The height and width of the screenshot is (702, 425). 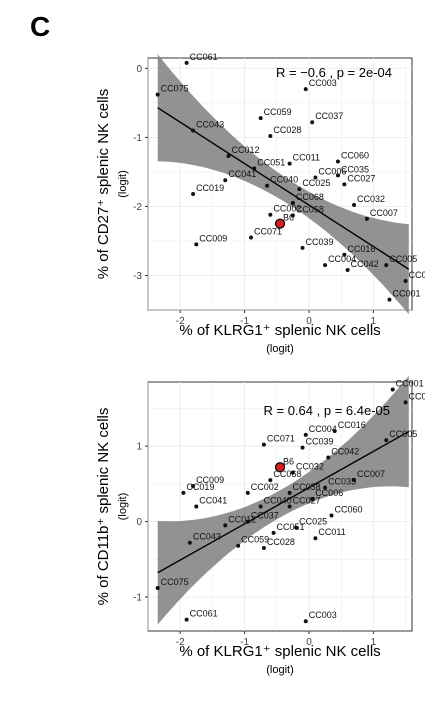 I want to click on point-label: CC028, so click(x=287, y=130).